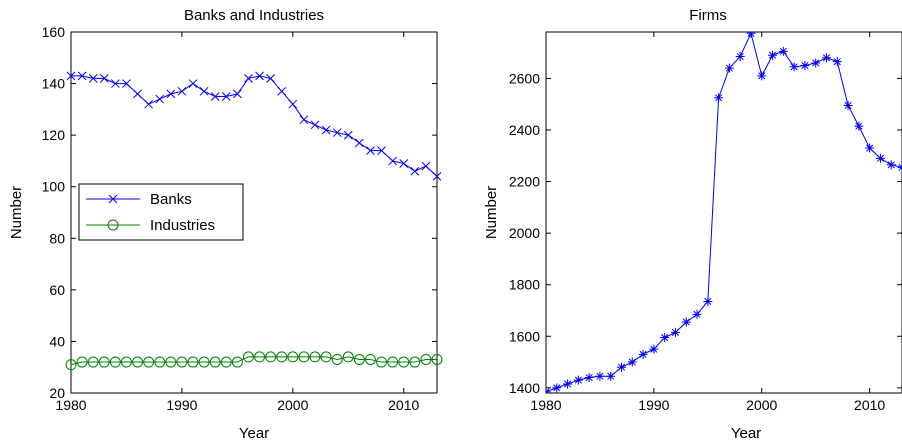 Image resolution: width=902 pixels, height=444 pixels. I want to click on chart1-ytick-label: 2200, so click(524, 182).